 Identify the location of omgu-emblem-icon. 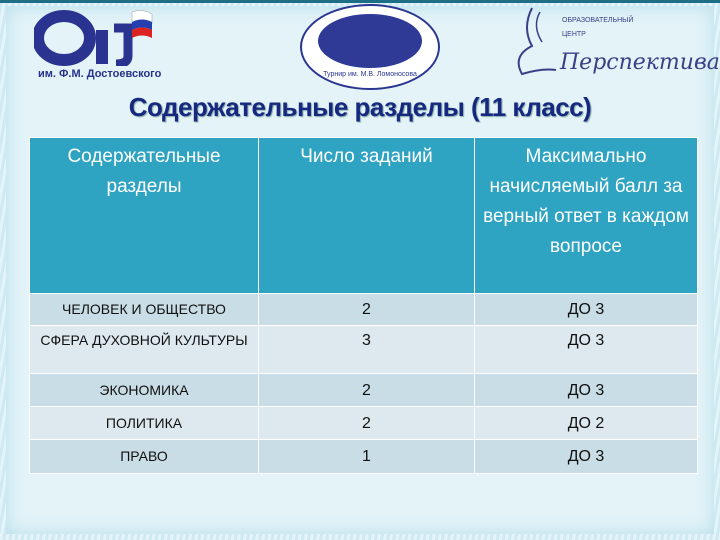
(92, 39).